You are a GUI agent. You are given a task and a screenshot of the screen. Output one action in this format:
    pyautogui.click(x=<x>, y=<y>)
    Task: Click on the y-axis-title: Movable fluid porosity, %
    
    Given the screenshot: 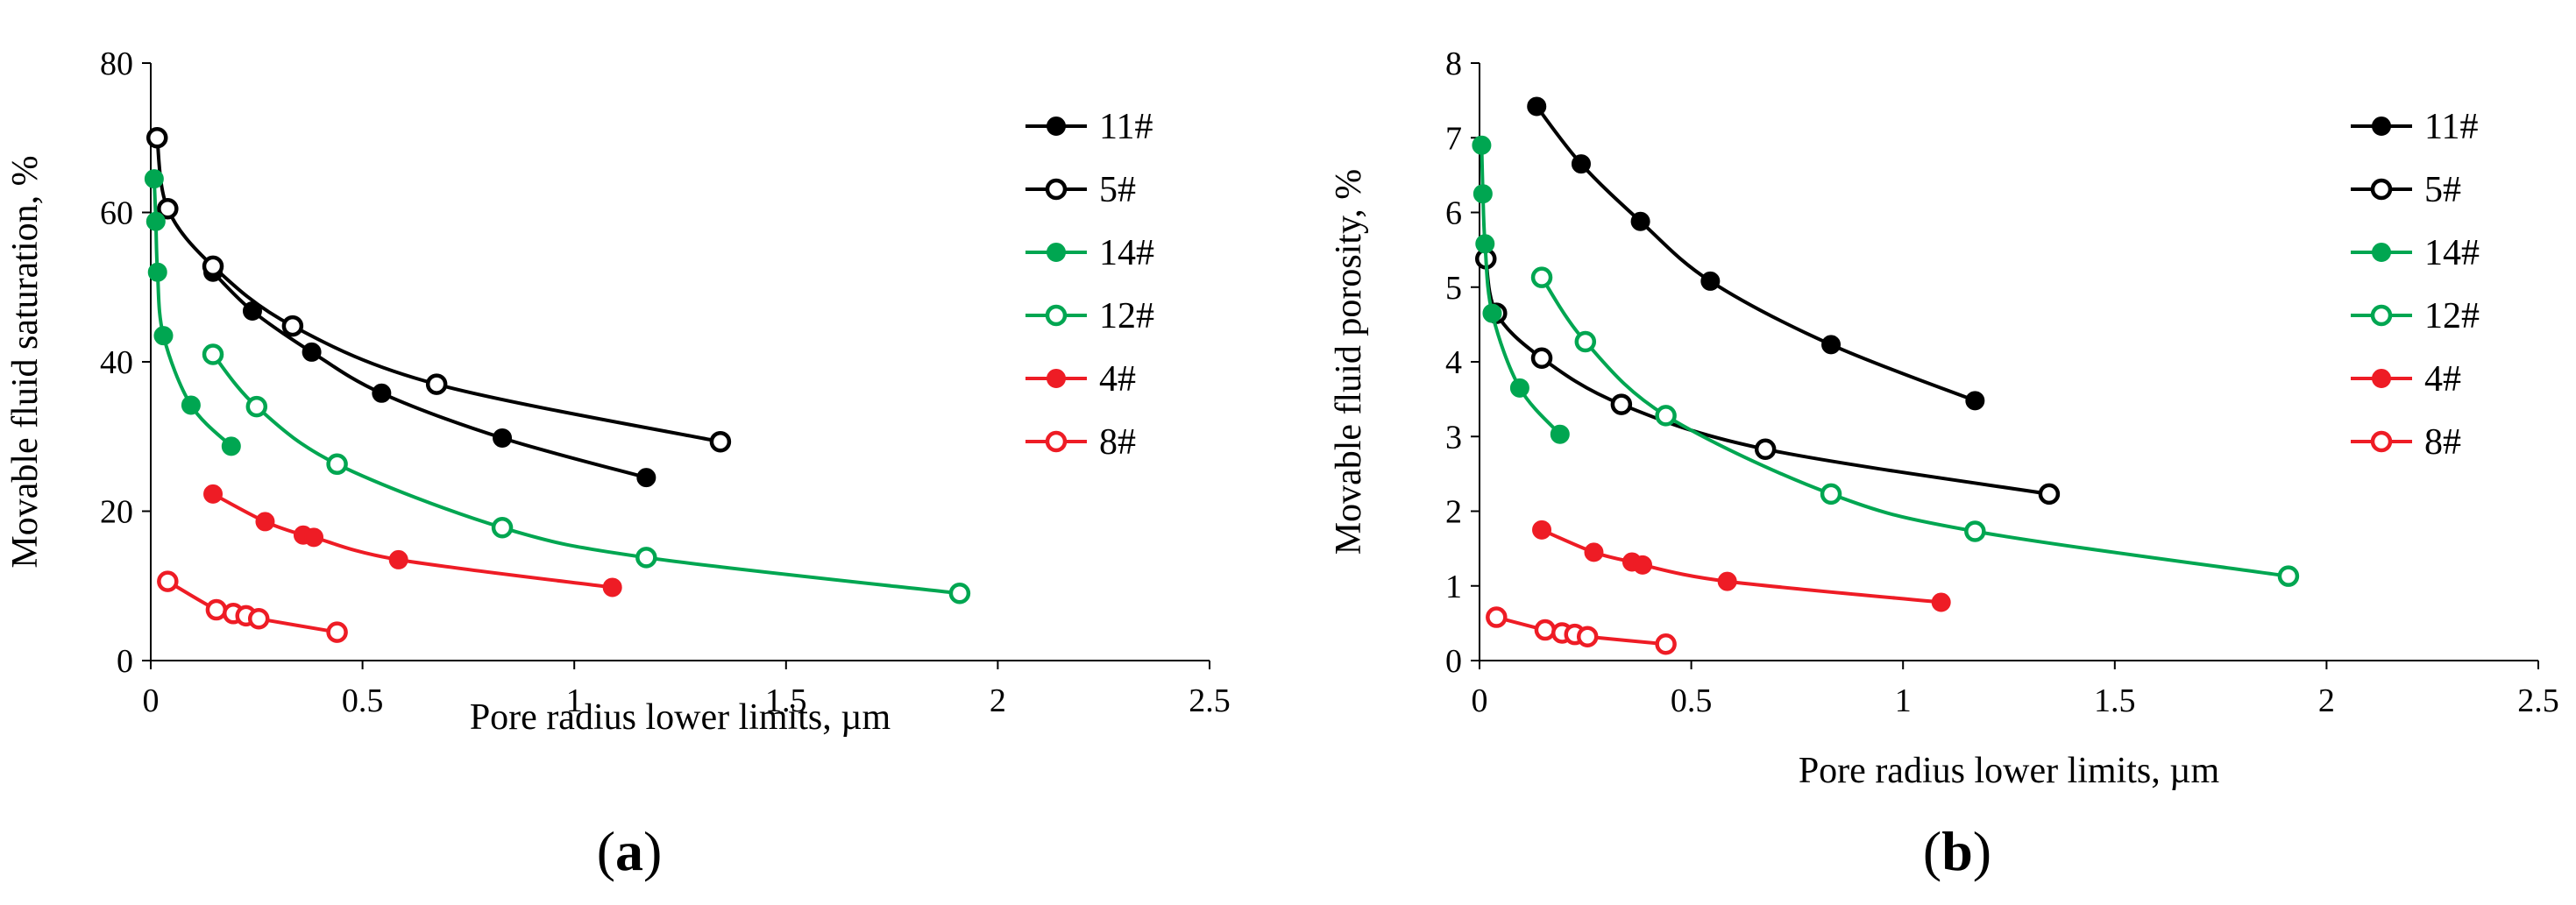 What is the action you would take?
    pyautogui.click(x=1349, y=362)
    